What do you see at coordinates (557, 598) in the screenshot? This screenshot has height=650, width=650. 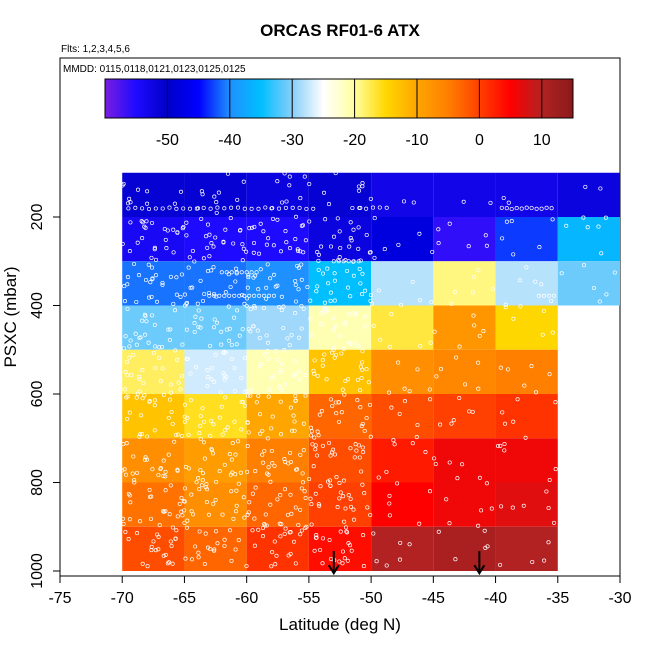 I see `x-tick-label: -35` at bounding box center [557, 598].